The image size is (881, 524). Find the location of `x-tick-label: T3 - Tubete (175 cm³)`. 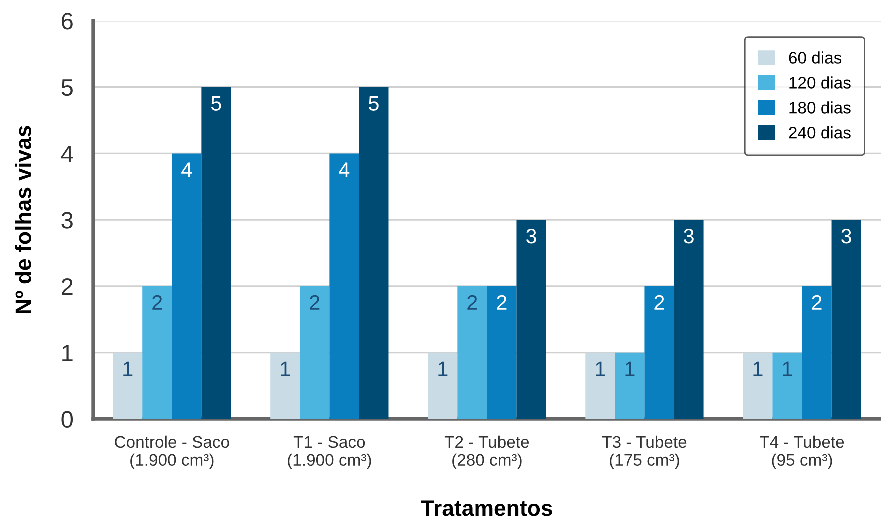

x-tick-label: T3 - Tubete (175 cm³) is located at coordinates (644, 453).